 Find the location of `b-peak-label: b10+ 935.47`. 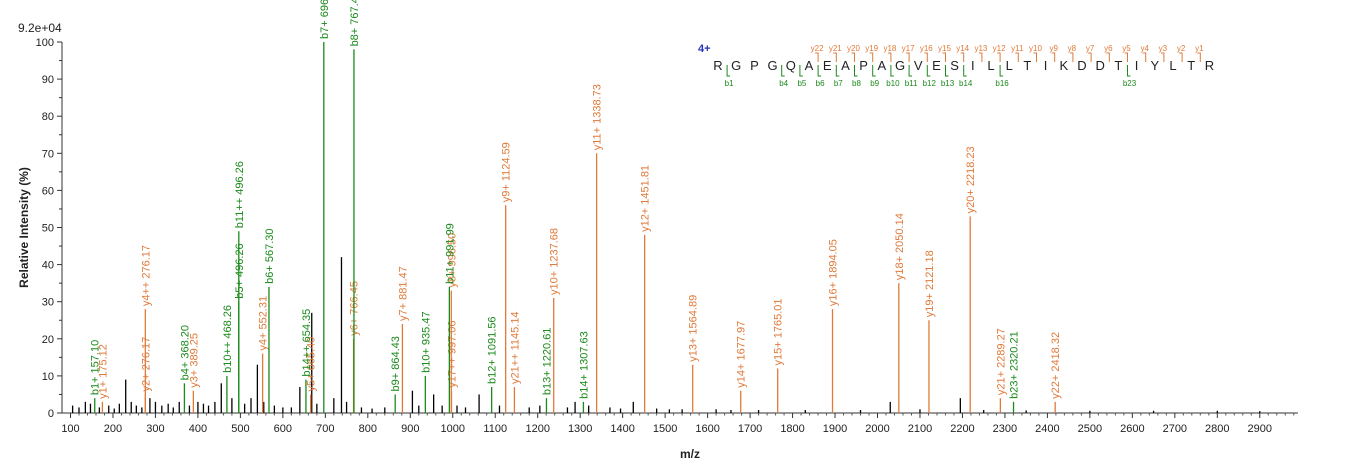

b-peak-label: b10+ 935.47 is located at coordinates (426, 341).